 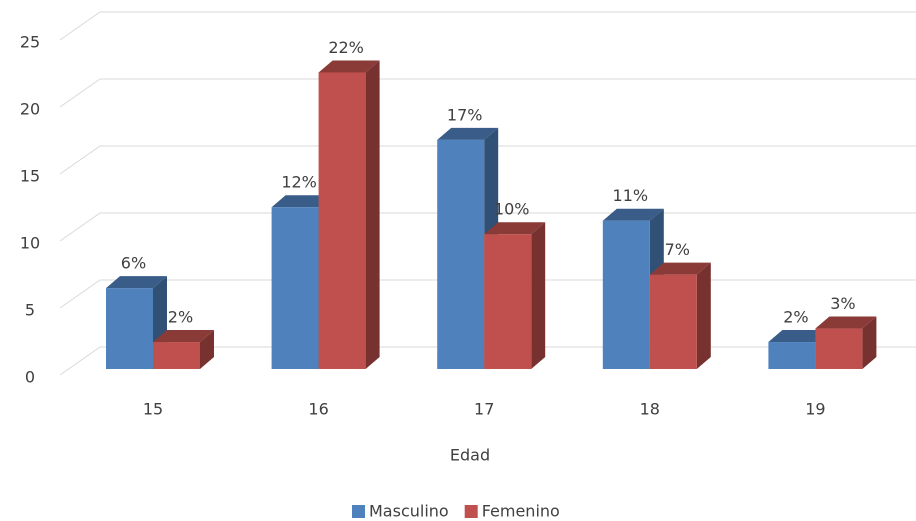 What do you see at coordinates (30, 243) in the screenshot?
I see `y-tick-label: 10` at bounding box center [30, 243].